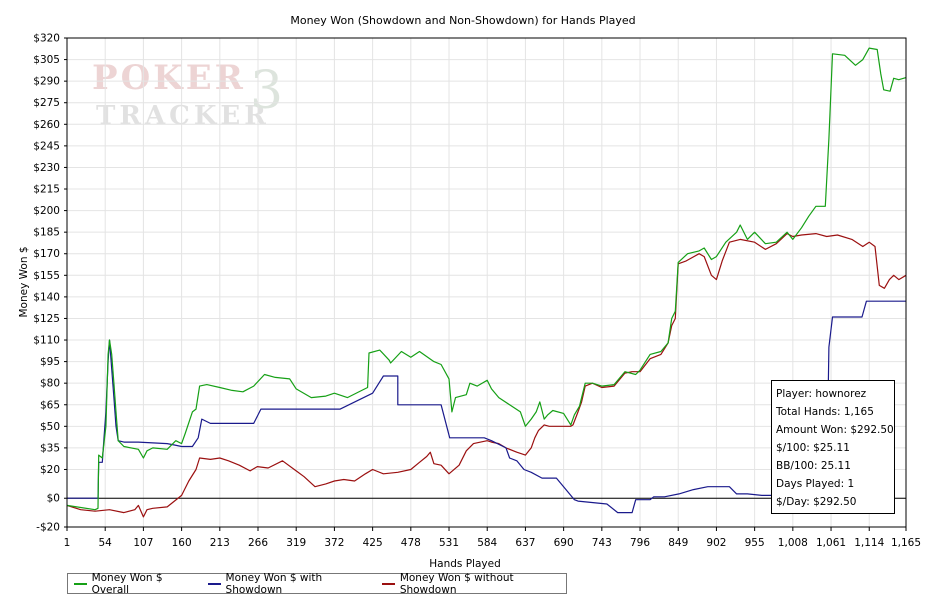  Describe the element at coordinates (46, 82) in the screenshot. I see `y-tick-label: $290` at that location.